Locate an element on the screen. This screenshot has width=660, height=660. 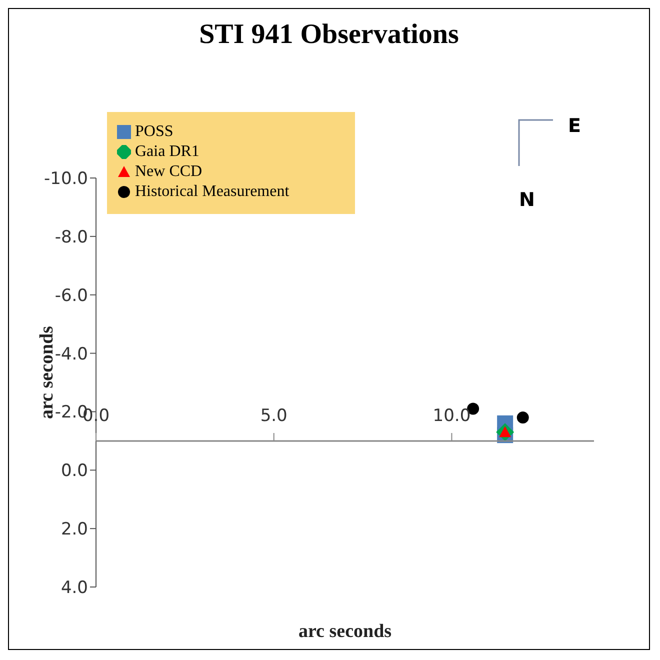
y-tick-label: -8.0 is located at coordinates (71, 237).